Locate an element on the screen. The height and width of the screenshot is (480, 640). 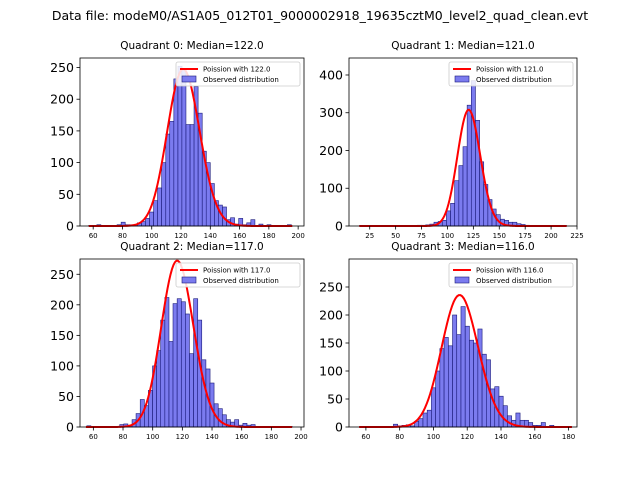
legend: Poission with 122.0 Observed distribution is located at coordinates (238, 74).